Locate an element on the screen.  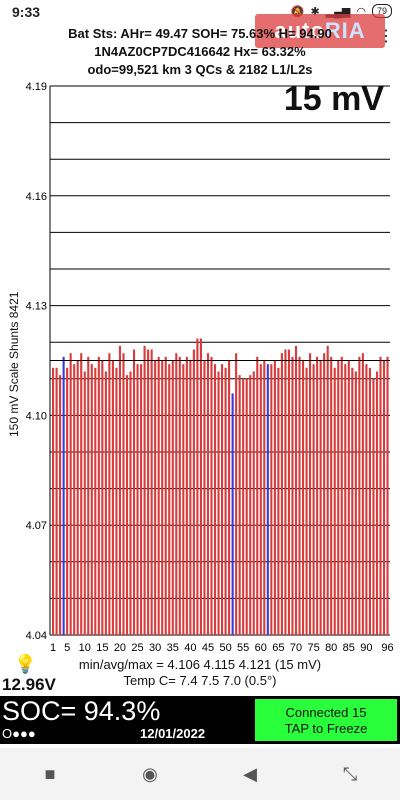
system-nav-bar: ■ ◉ ◀ ⤡ is located at coordinates (200, 774).